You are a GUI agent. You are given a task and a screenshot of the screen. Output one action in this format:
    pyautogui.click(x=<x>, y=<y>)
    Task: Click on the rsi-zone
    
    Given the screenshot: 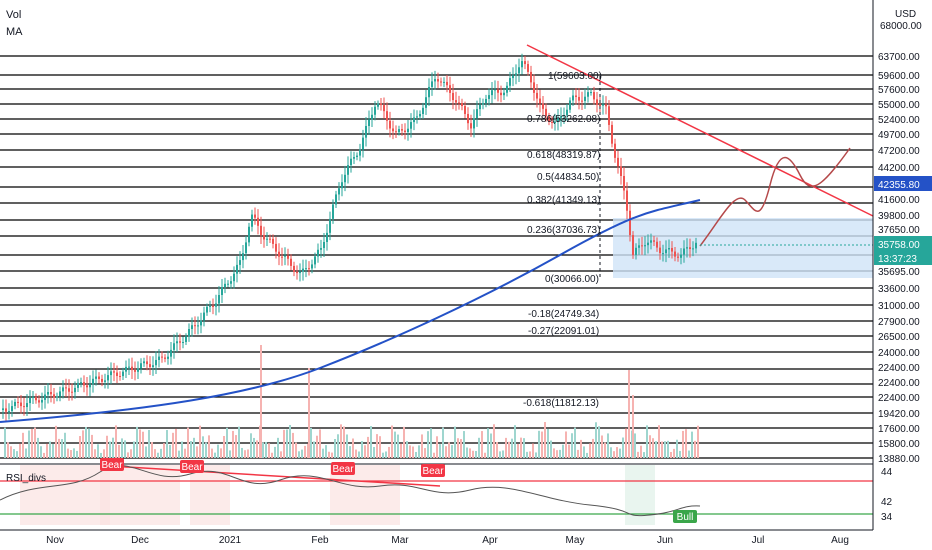 What is the action you would take?
    pyautogui.click(x=210, y=495)
    